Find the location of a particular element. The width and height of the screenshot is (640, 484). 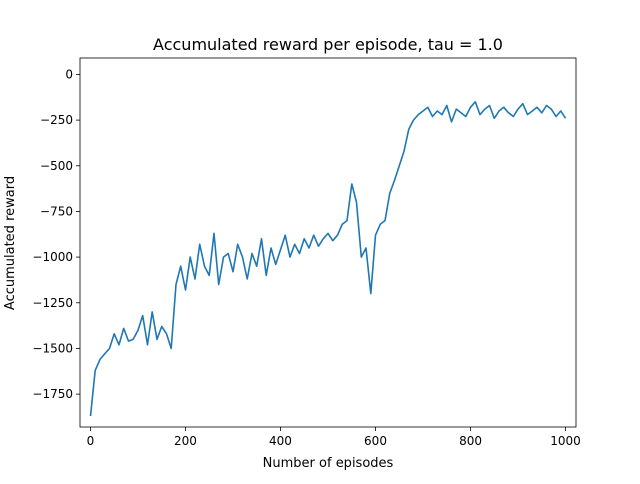

x-tick-label: 200 is located at coordinates (185, 441).